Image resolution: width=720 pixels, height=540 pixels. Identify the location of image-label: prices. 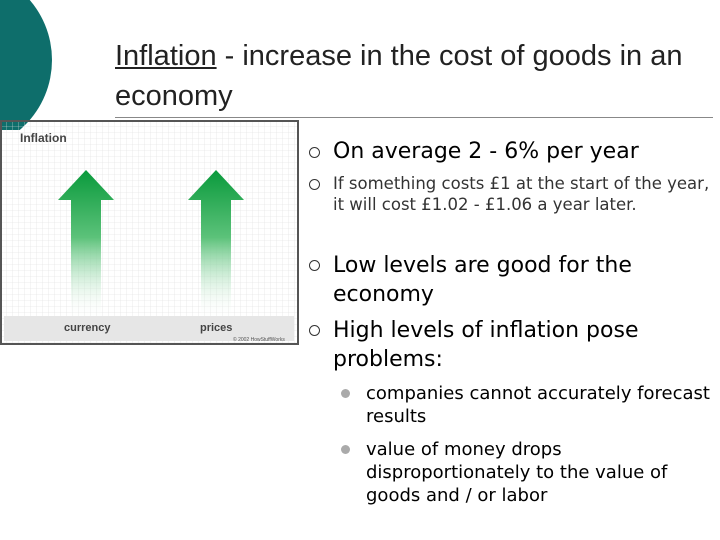
(216, 328).